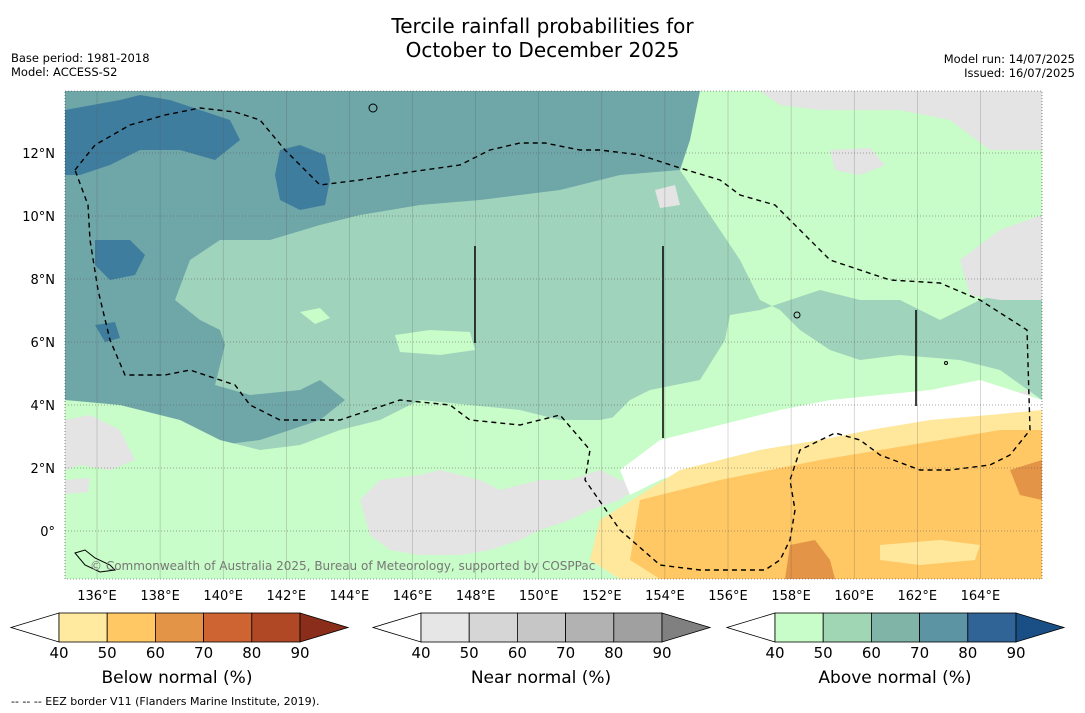 This screenshot has width=1085, height=713. Describe the element at coordinates (47, 532) in the screenshot. I see `lat-label: 0°` at that location.